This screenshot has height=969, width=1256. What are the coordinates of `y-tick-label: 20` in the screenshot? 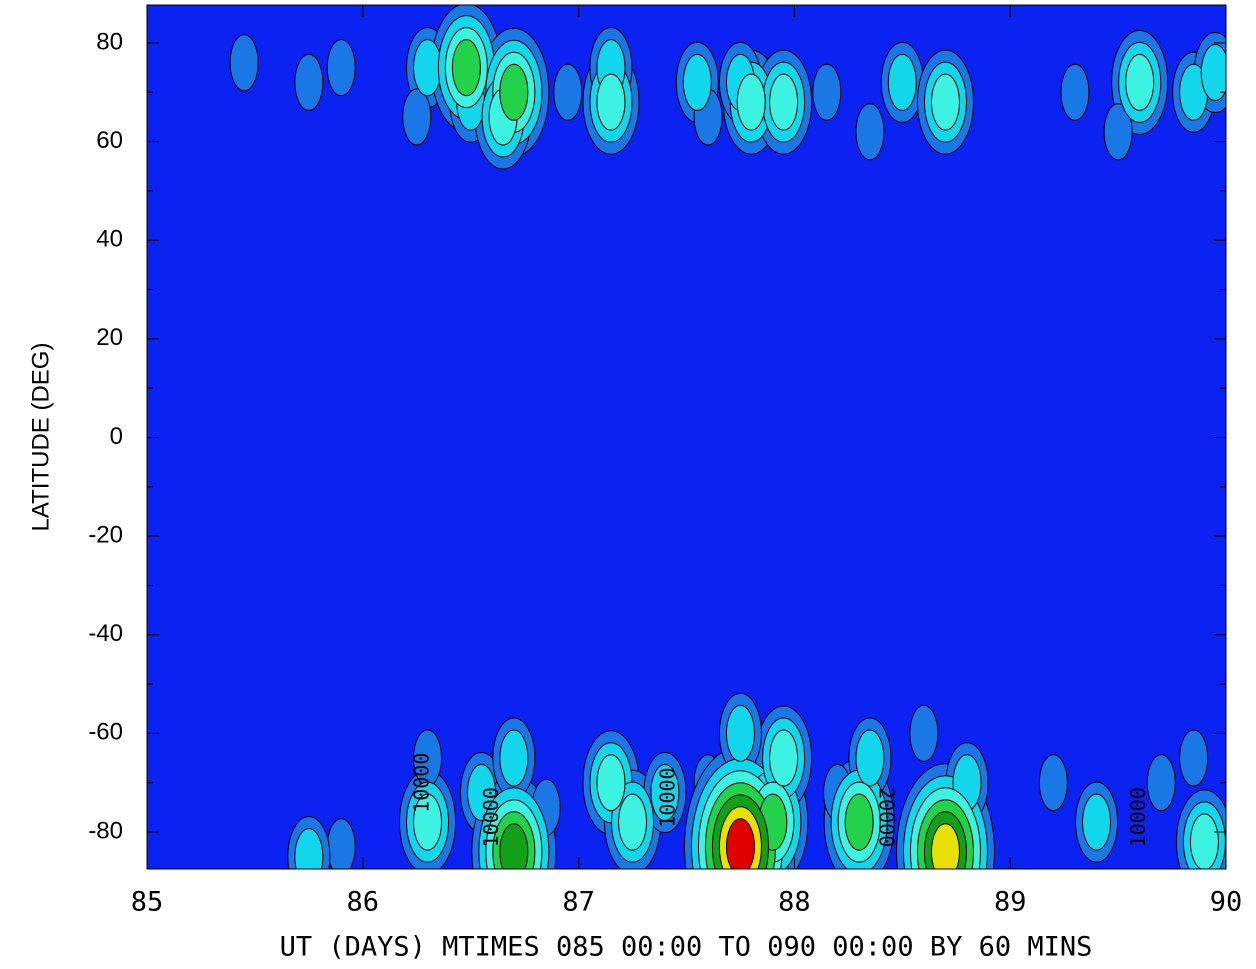 It's located at (109, 337).